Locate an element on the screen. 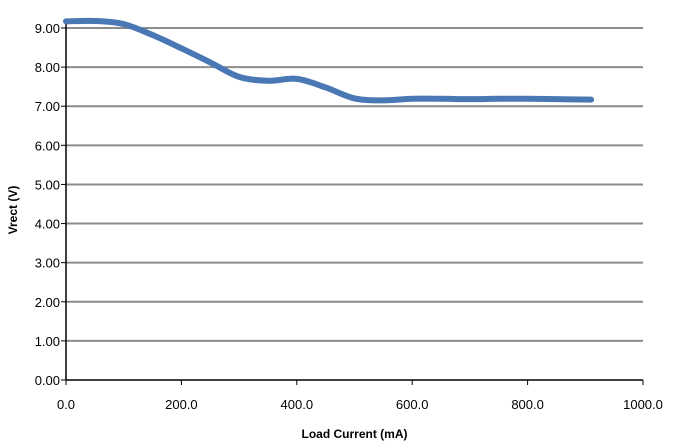 Image resolution: width=679 pixels, height=443 pixels. y-tick-label: 2.00 is located at coordinates (47, 302).